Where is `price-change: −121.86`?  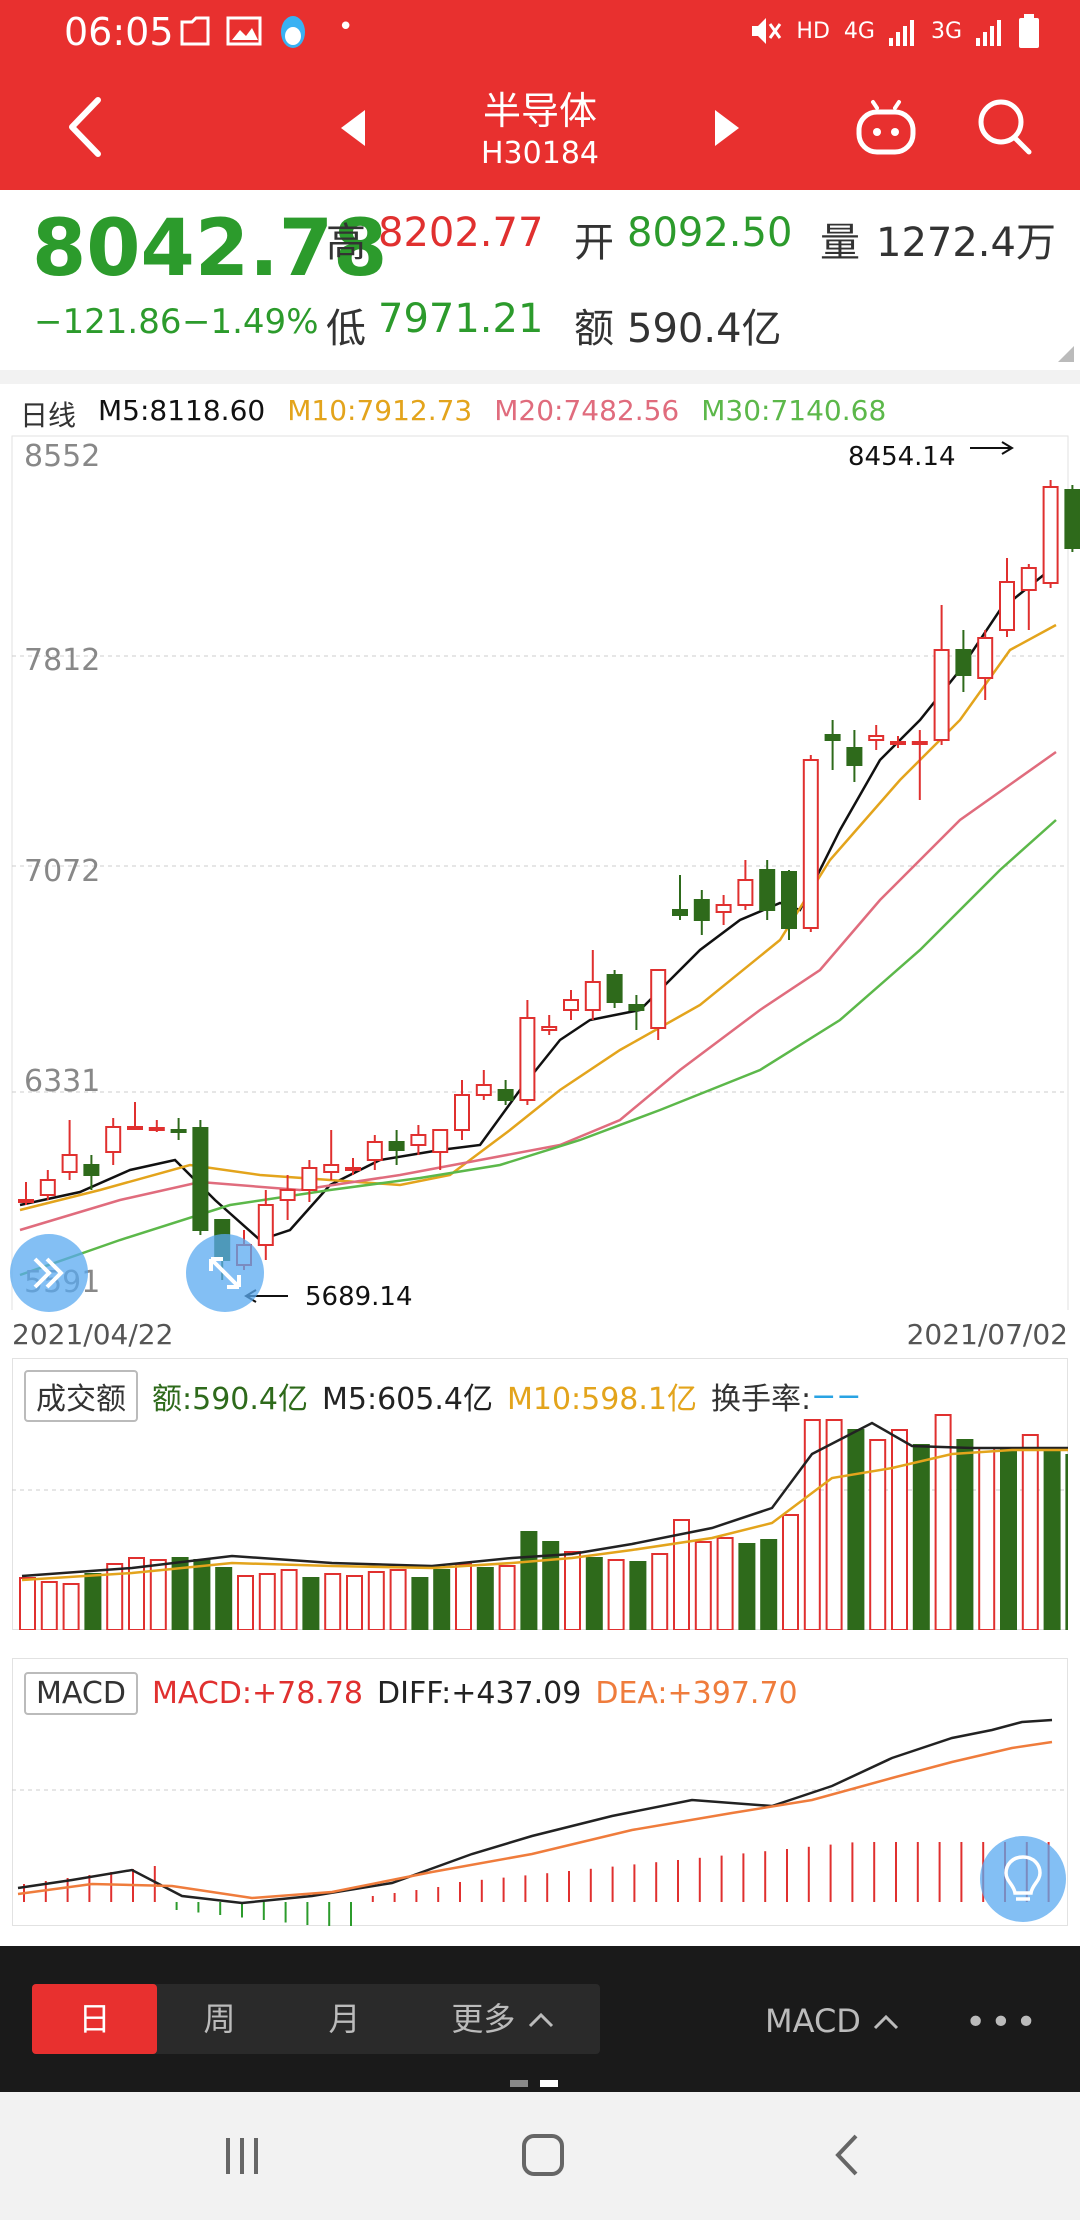
price-change: −121.86 is located at coordinates (108, 322).